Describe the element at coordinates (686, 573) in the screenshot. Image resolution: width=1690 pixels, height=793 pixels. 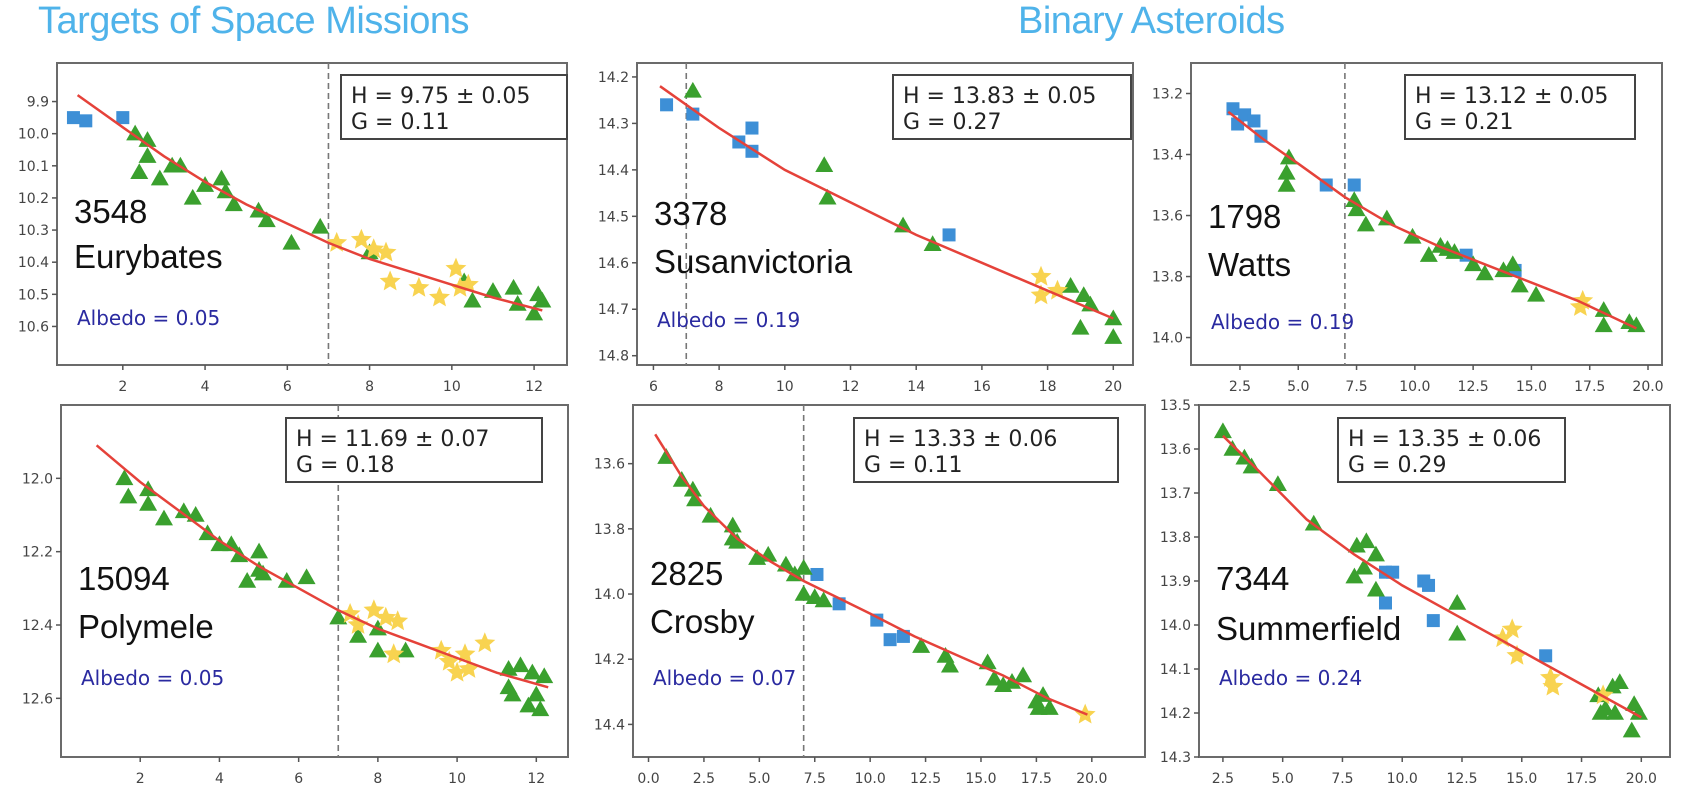
I see `asteroid-number: 2825` at that location.